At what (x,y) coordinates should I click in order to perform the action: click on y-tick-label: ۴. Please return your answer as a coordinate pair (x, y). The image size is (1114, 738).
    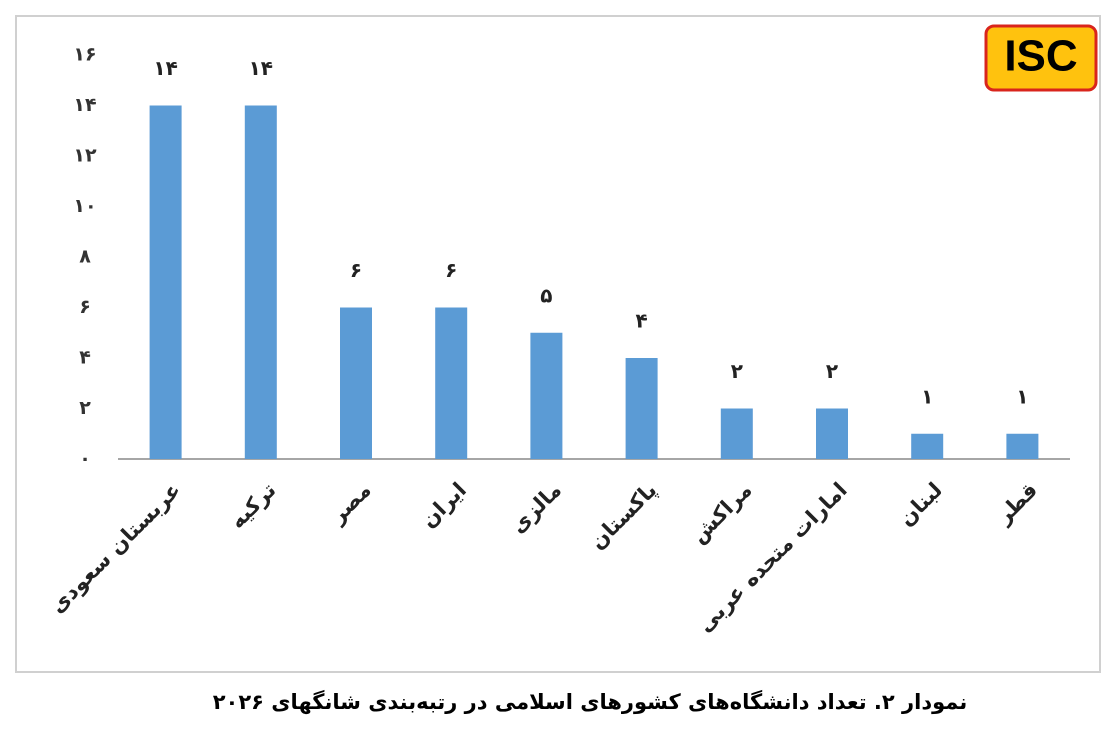
    Looking at the image, I should click on (85, 358).